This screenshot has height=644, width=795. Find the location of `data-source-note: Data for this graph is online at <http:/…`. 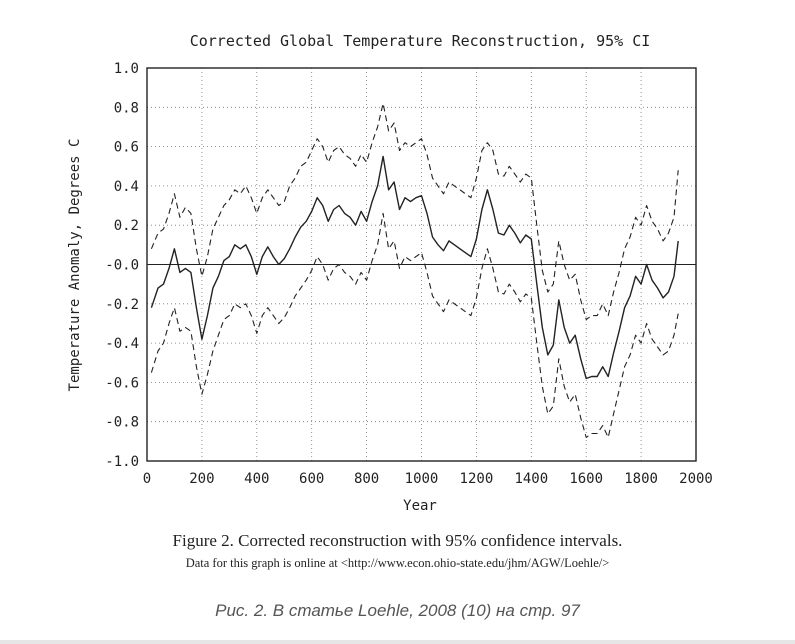

data-source-note: Data for this graph is online at <http:/… is located at coordinates (397, 563).